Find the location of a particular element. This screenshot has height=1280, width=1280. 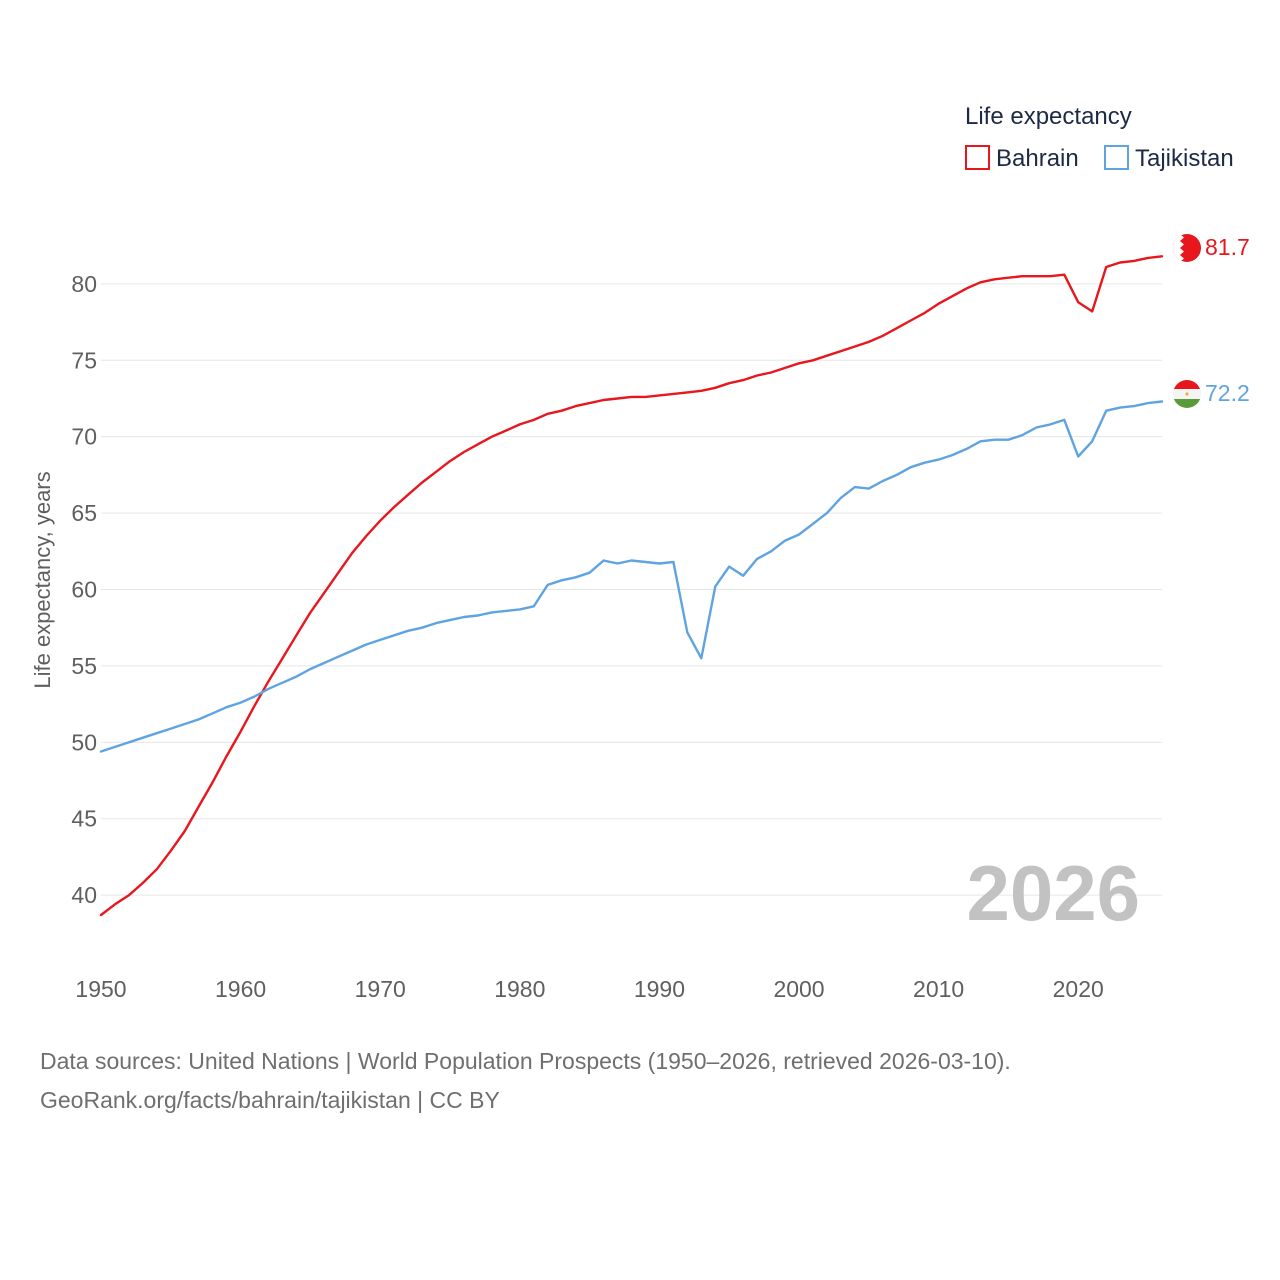

x-axis-ticks: 1950 1960 1970 1980 1990 2000 2010 2020 is located at coordinates (589, 989).